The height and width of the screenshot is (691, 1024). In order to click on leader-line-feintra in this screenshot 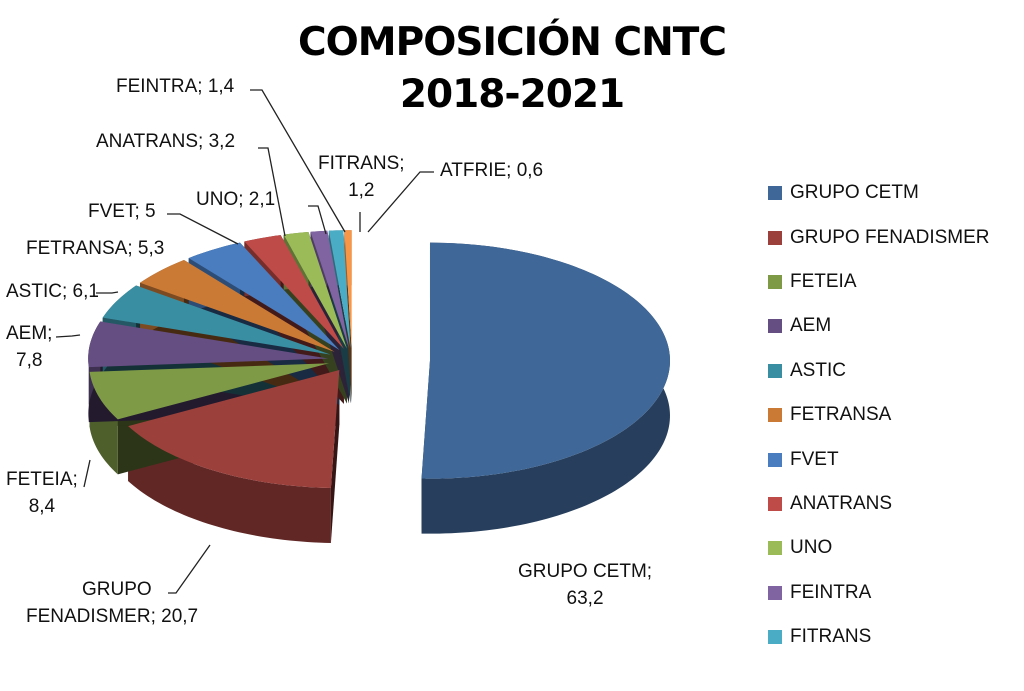, I will do `click(298, 161)`.